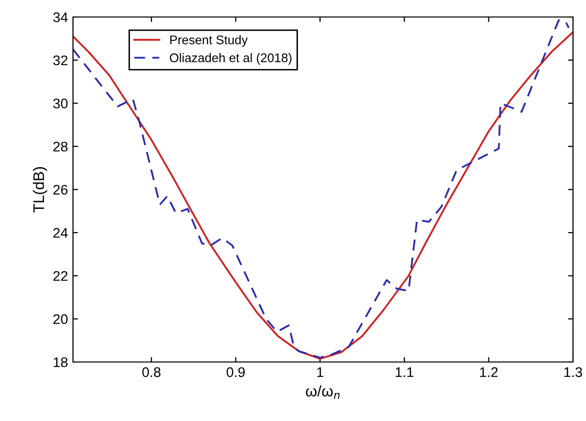  I want to click on y-tick-label: 18, so click(61, 362).